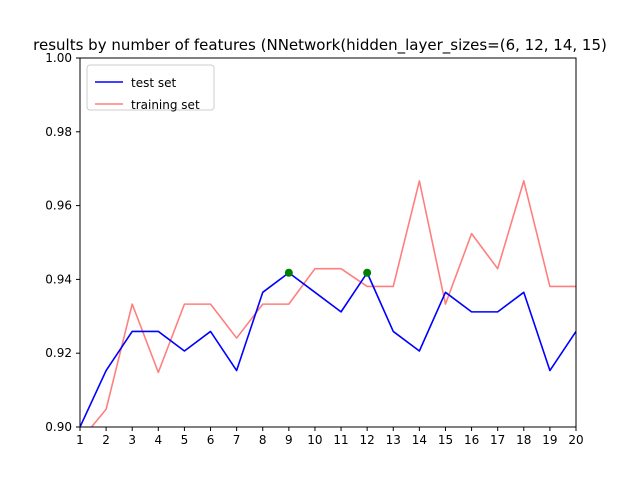 The image size is (640, 484). What do you see at coordinates (62, 242) in the screenshot?
I see `y-axis: 0.90 0.92 0.94 0.96 0.98 1.00` at bounding box center [62, 242].